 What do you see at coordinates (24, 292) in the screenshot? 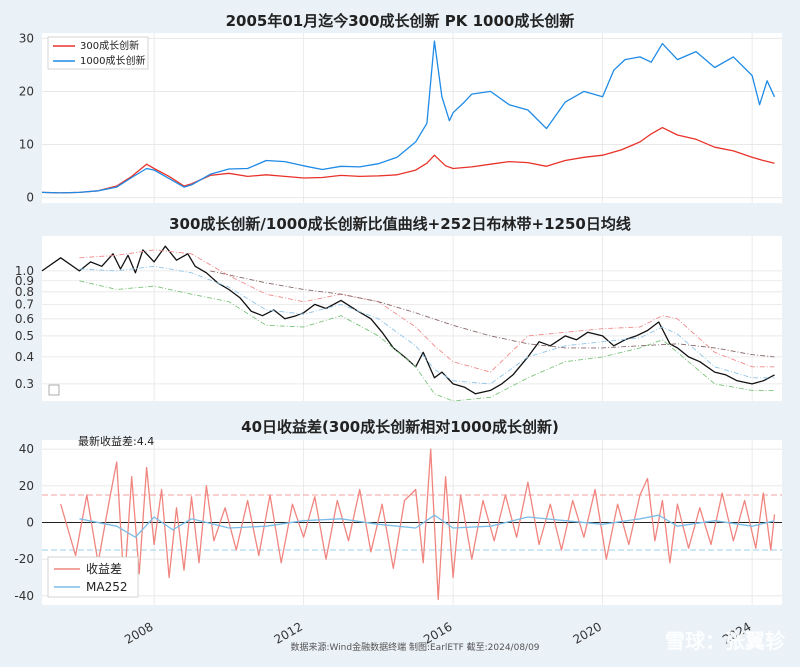
I see `chart2-ytick-label: 0.8` at bounding box center [24, 292].